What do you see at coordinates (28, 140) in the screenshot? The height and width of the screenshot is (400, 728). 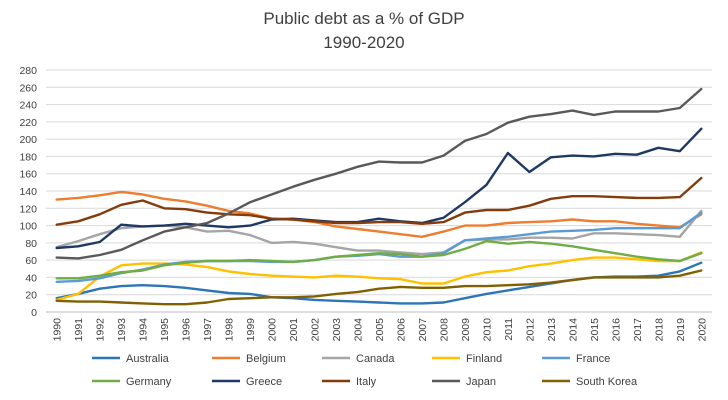 I see `y-tick-label: 200` at bounding box center [28, 140].